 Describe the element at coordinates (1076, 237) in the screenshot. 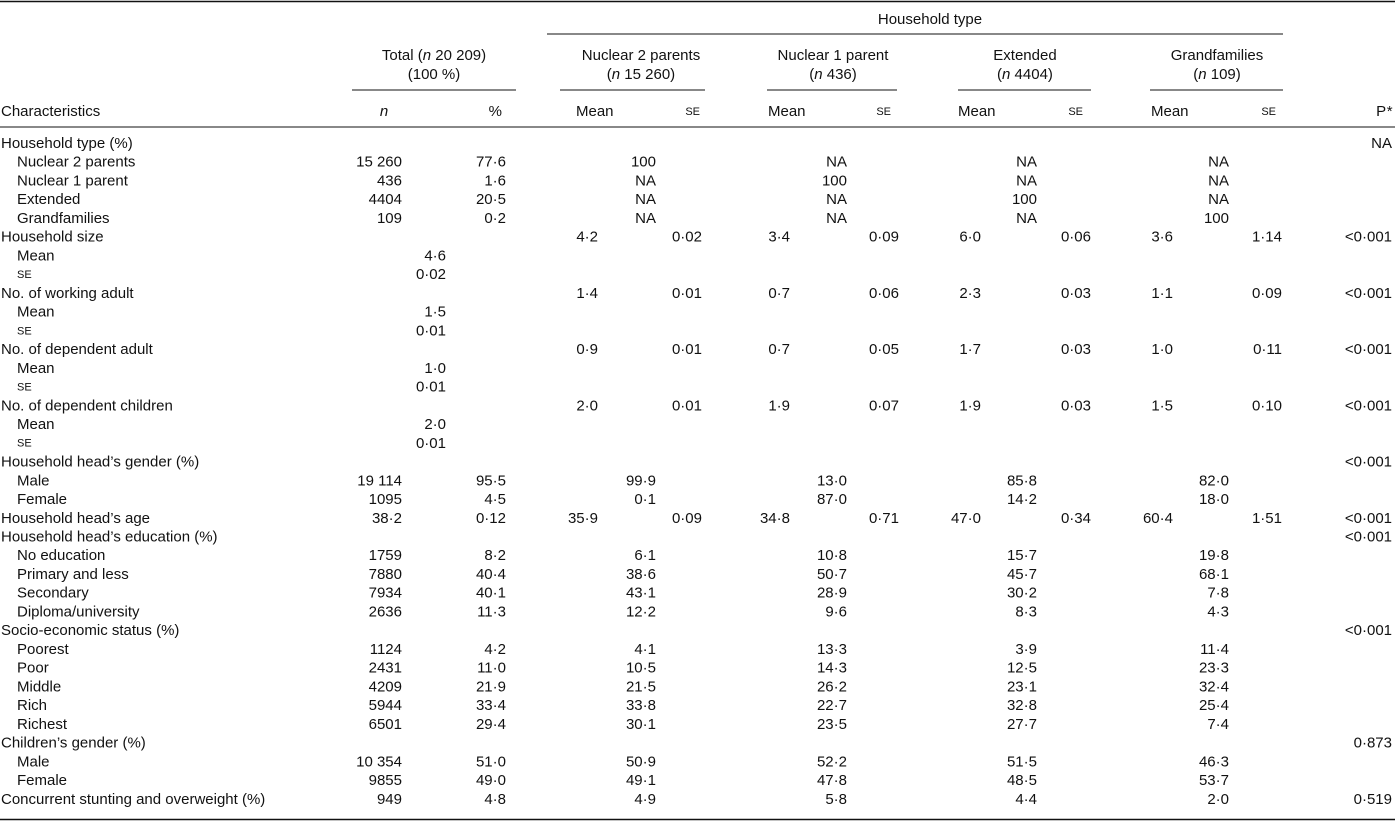

I see `cell: 0·06` at that location.